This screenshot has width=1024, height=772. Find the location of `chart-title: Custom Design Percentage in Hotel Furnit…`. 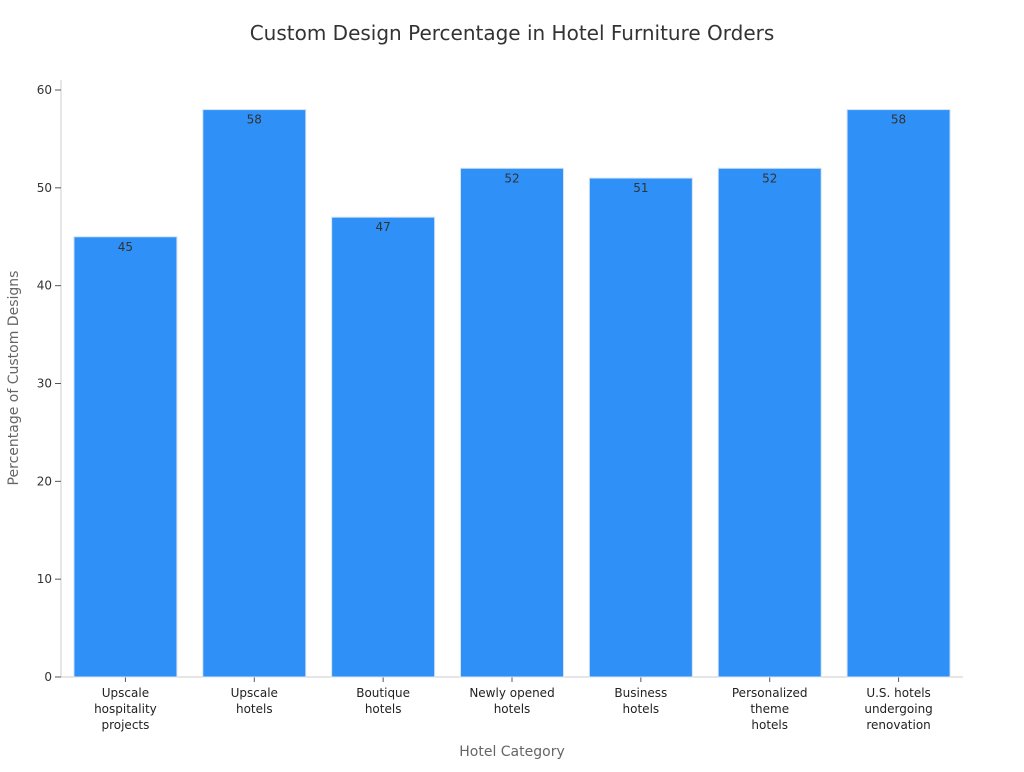

chart-title: Custom Design Percentage in Hotel Furnit… is located at coordinates (512, 33).